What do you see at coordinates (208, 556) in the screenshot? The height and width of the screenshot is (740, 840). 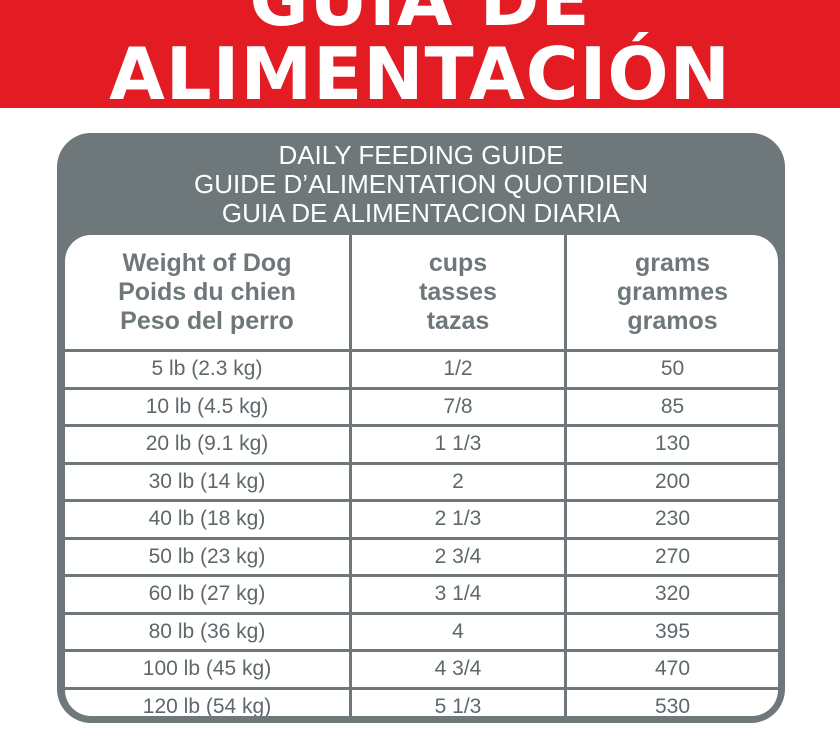 I see `weight-cell: 50 lb (23 kg)` at bounding box center [208, 556].